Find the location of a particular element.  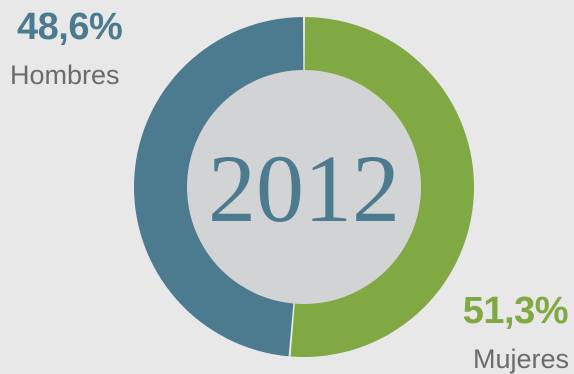

center-year-label: 2012 is located at coordinates (304, 188).